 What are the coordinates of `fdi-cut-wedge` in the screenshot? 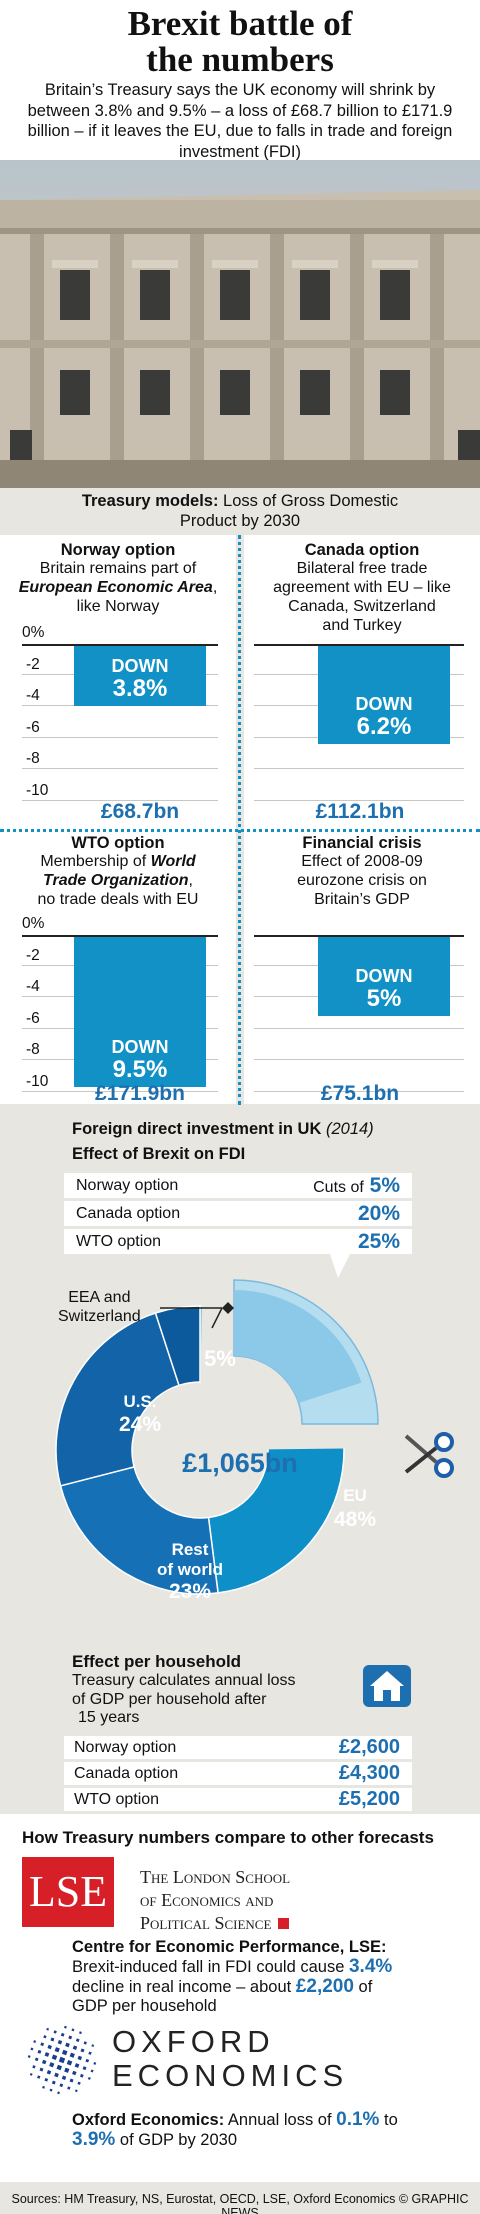 It's located at (306, 1352).